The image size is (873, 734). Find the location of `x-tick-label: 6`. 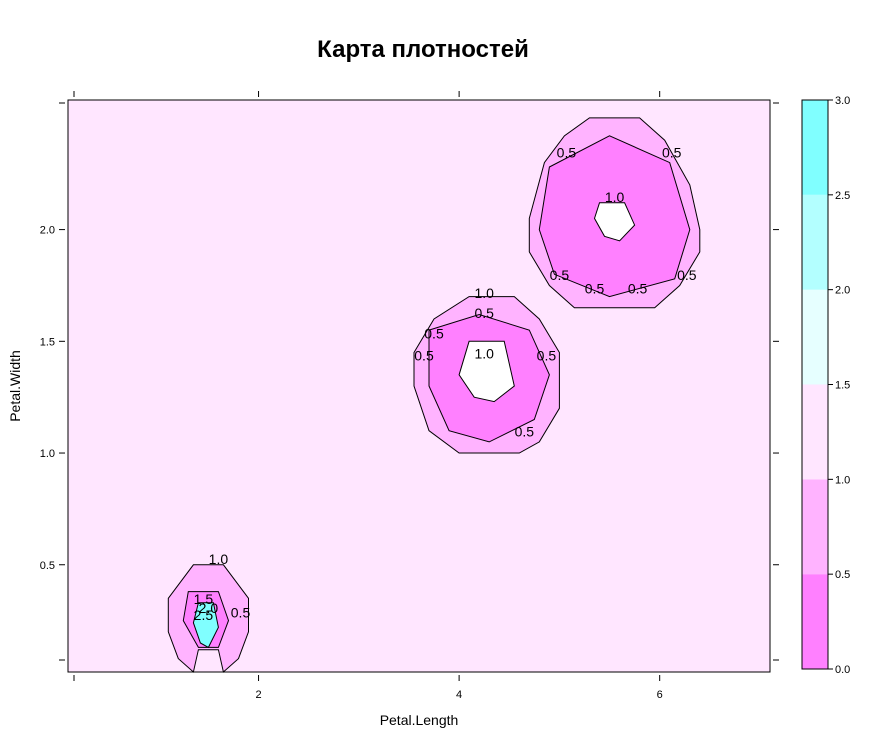

x-tick-label: 6 is located at coordinates (660, 695).